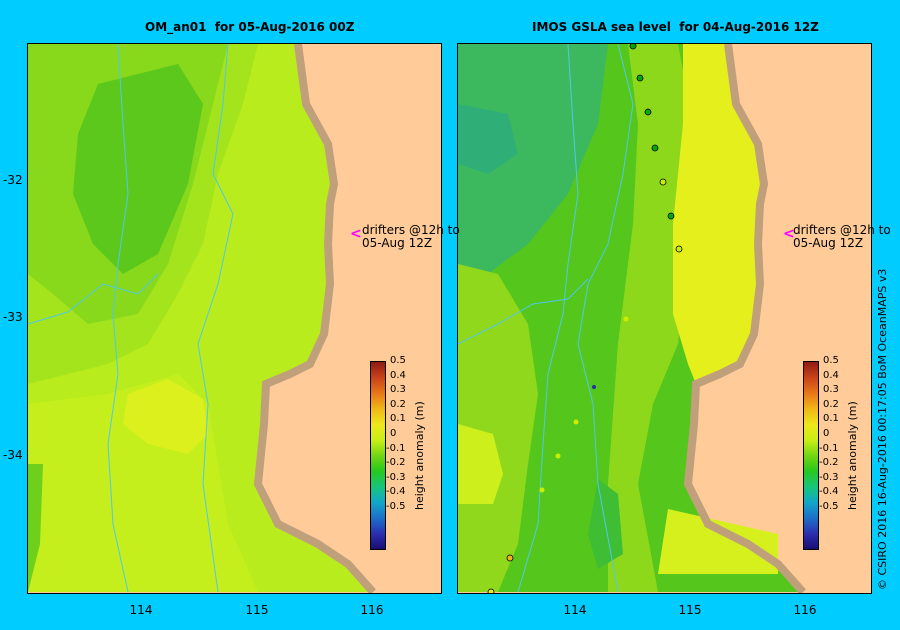  I want to click on left-coastline, so click(314, 318).